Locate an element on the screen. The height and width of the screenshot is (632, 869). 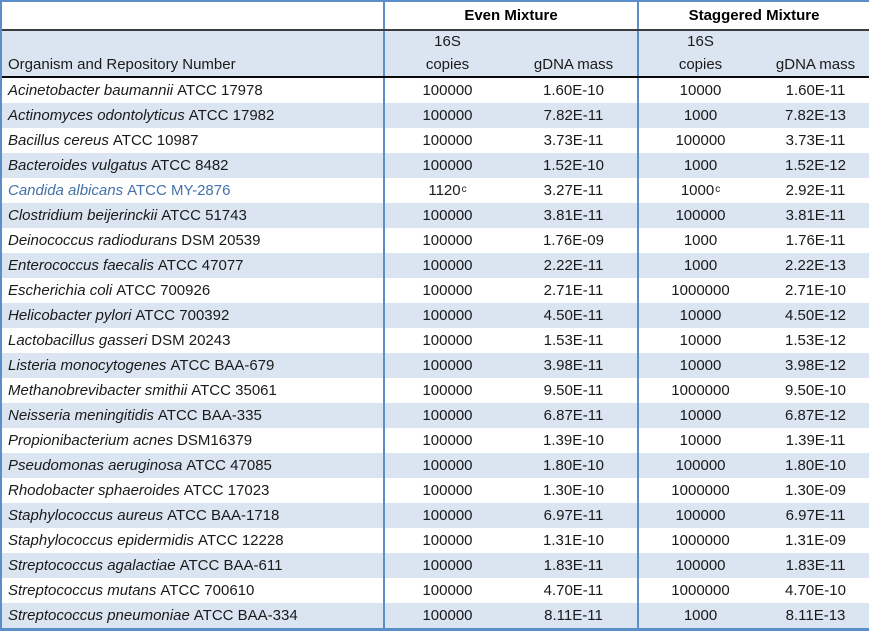
repository-number: ATCC 700926 is located at coordinates (163, 290).